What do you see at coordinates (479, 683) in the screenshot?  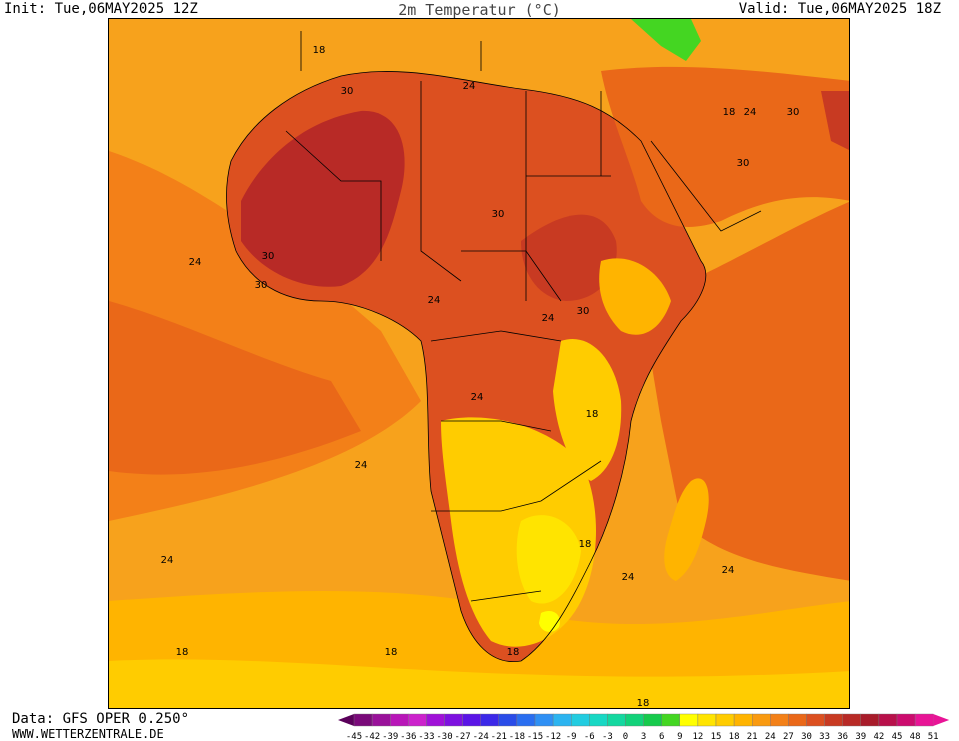 I see `southern-ocean-cooler` at bounding box center [479, 683].